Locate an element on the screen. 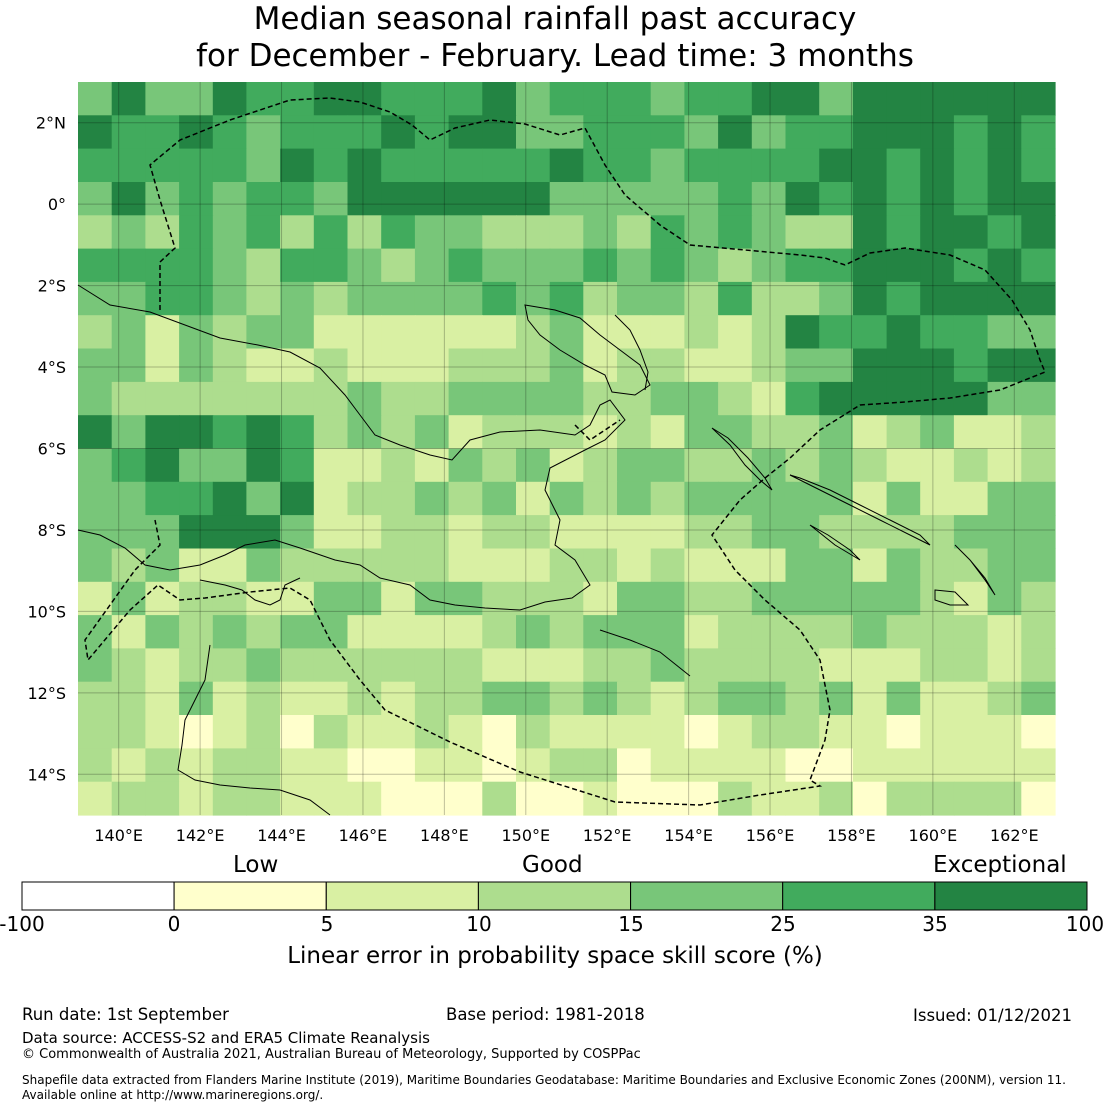 The width and height of the screenshot is (1110, 1110). colorbar-tick: 0 is located at coordinates (174, 924).